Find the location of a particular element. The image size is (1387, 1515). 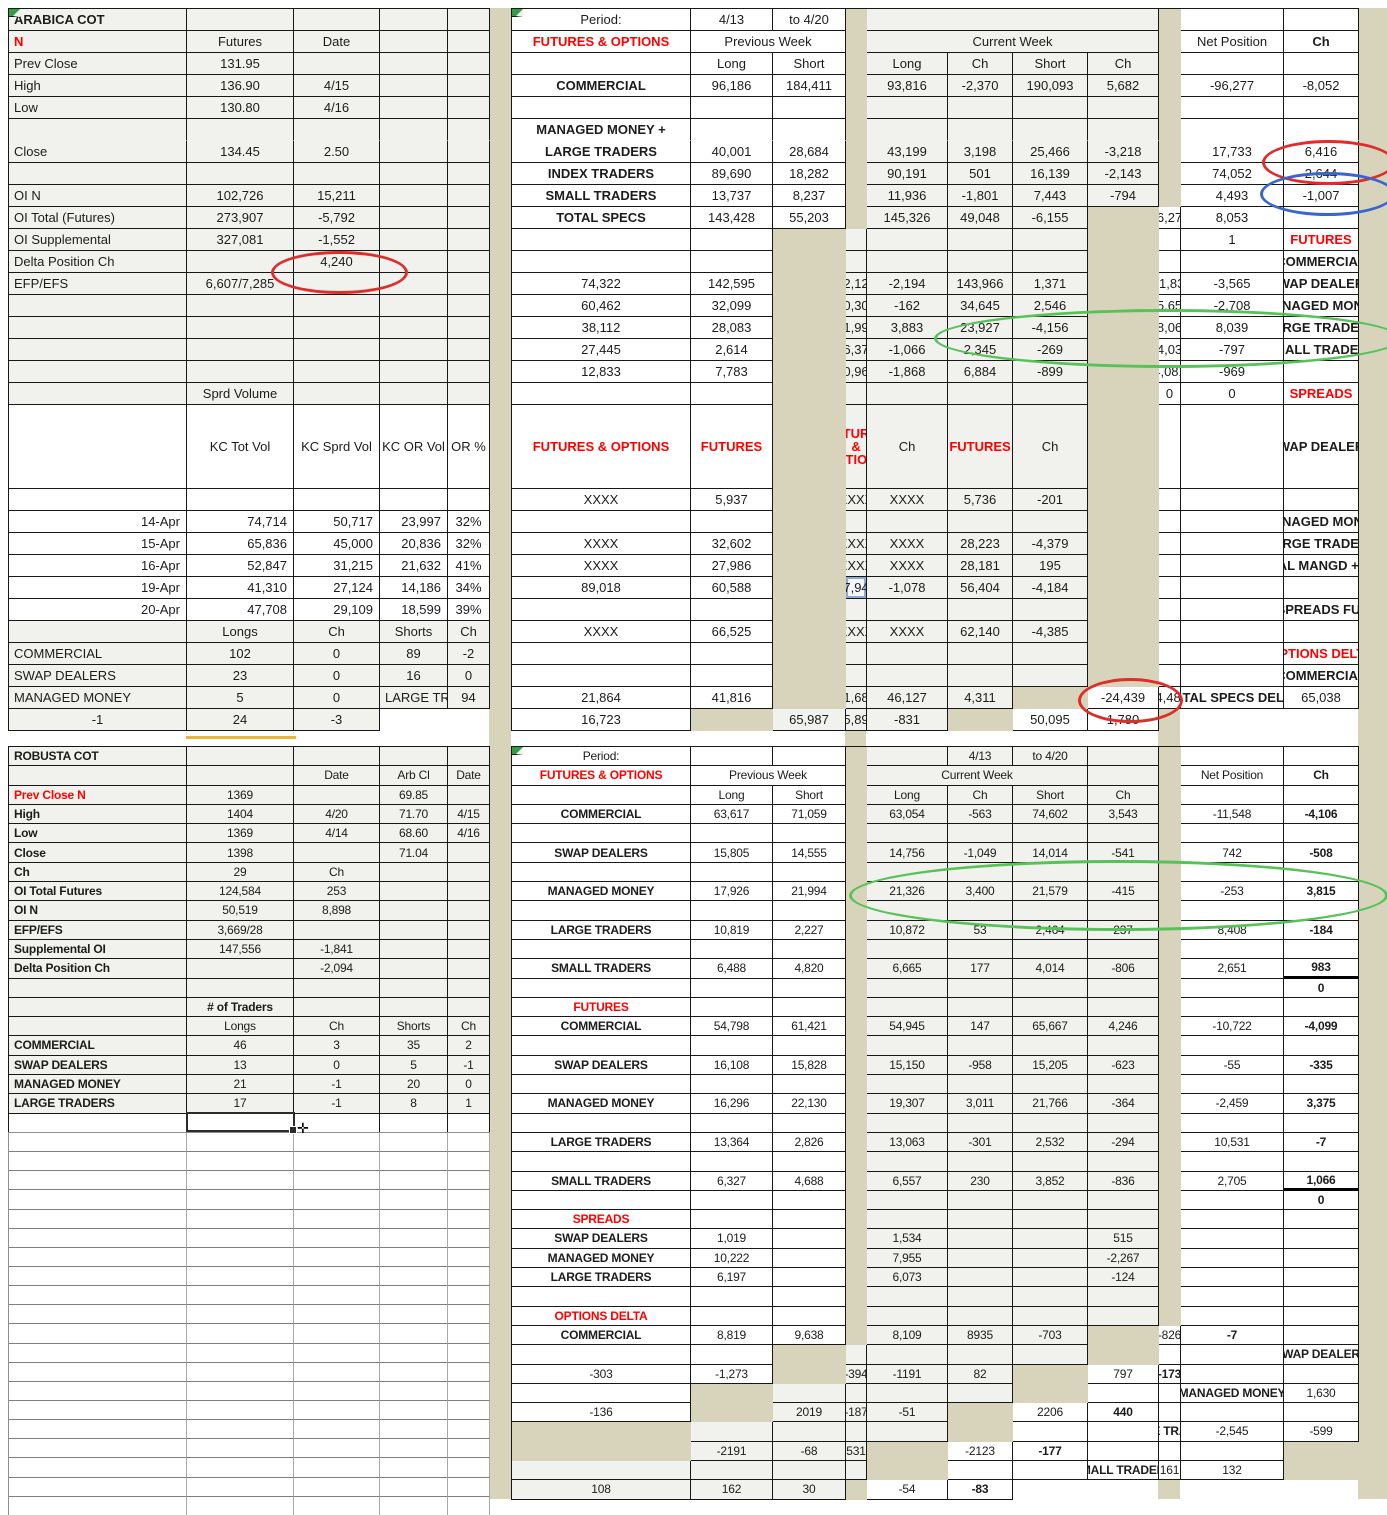

cell: 2,614 is located at coordinates (732, 350).